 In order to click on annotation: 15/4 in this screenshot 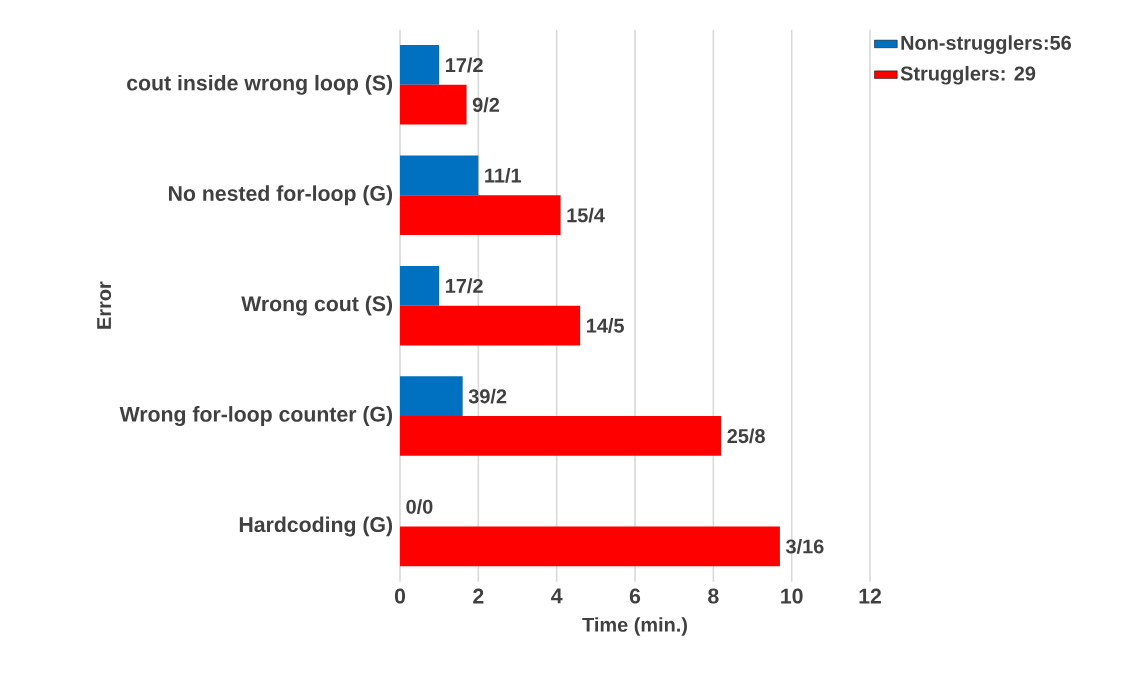, I will do `click(586, 215)`.